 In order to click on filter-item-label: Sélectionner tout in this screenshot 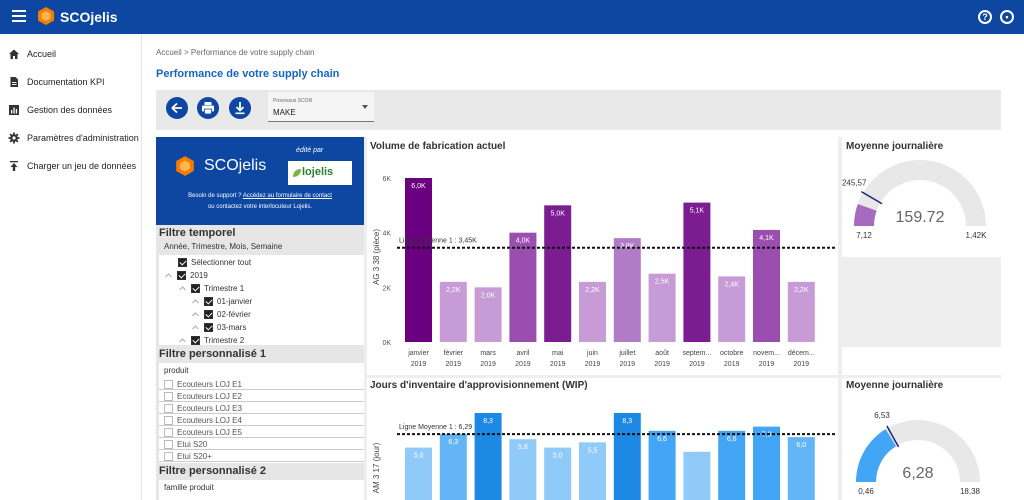, I will do `click(221, 262)`.